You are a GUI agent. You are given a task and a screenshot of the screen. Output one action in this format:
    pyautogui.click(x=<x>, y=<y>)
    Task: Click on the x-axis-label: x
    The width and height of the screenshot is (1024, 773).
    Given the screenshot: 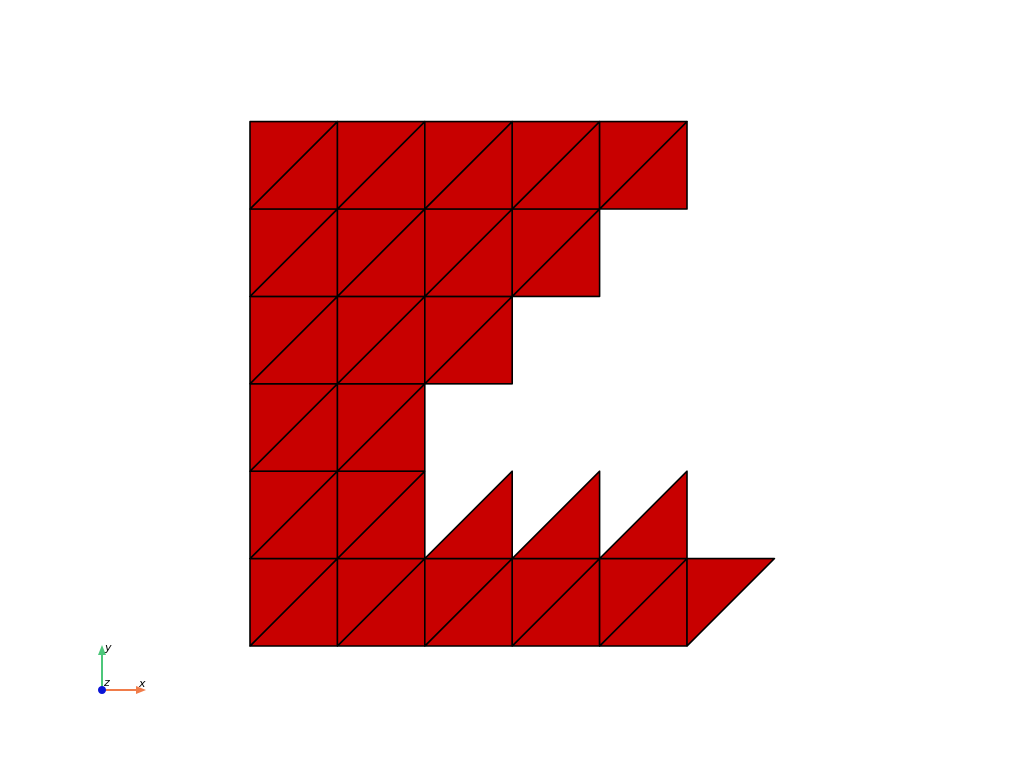 What is the action you would take?
    pyautogui.click(x=142, y=683)
    